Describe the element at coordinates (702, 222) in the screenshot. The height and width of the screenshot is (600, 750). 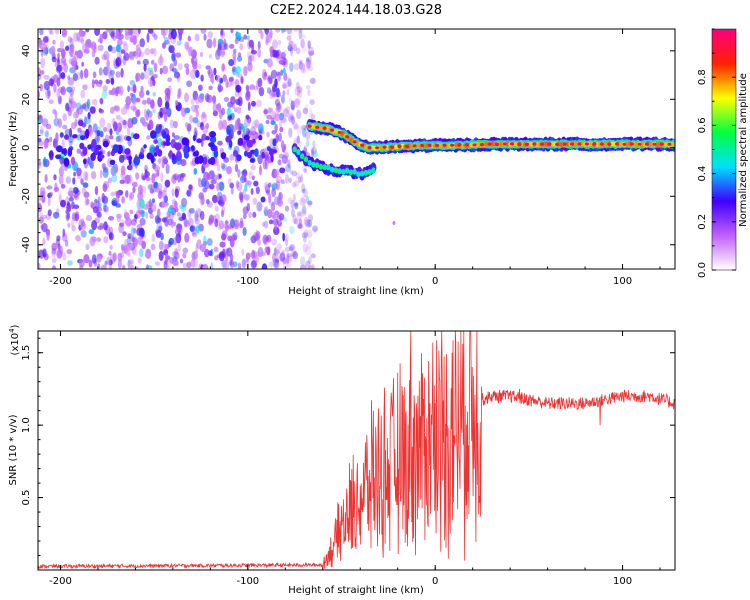
I see `colorbar-tick-label: 0.2` at that location.